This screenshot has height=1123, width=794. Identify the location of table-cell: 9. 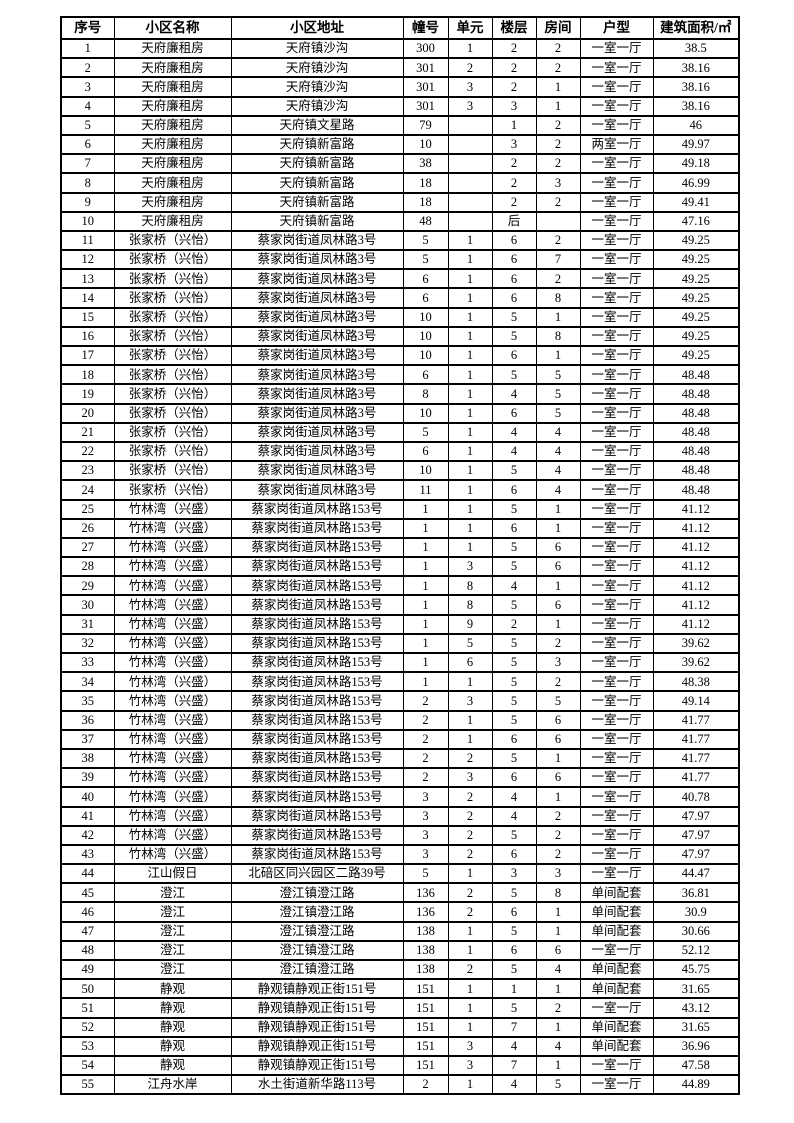
(87, 202).